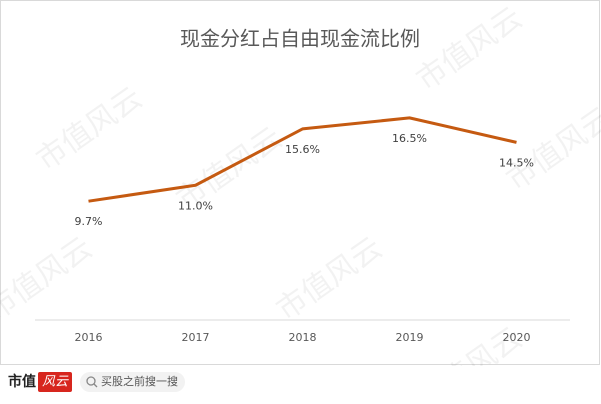  What do you see at coordinates (300, 39) in the screenshot?
I see `chart-title: 现金分红占自由现金流比例` at bounding box center [300, 39].